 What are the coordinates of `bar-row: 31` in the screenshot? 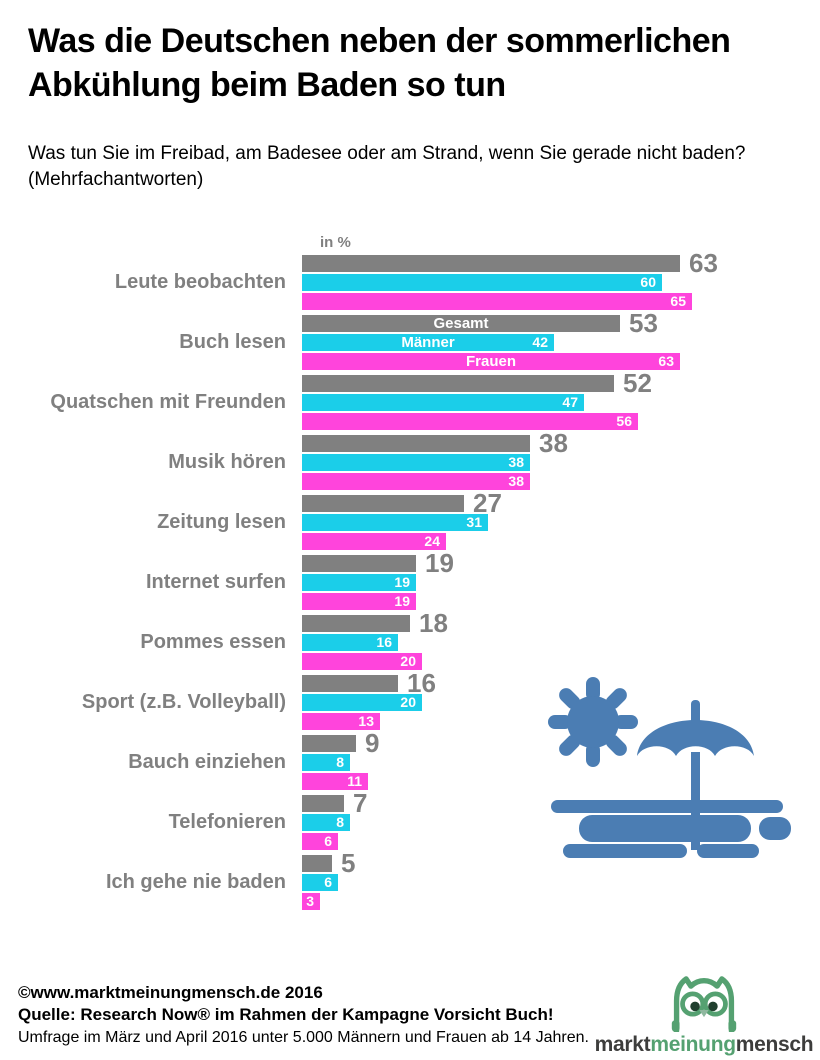 It's located at (561, 523).